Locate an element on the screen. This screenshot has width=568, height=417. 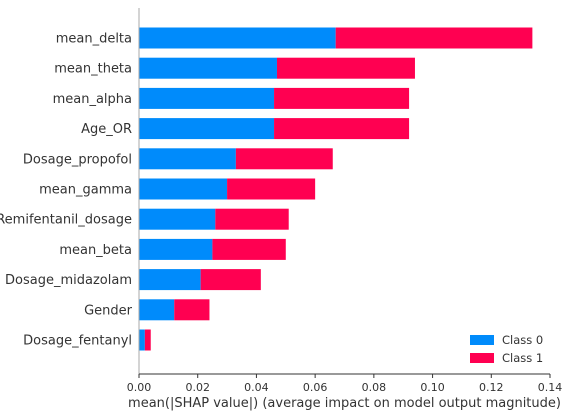
category-label: mean_theta is located at coordinates (93, 69).